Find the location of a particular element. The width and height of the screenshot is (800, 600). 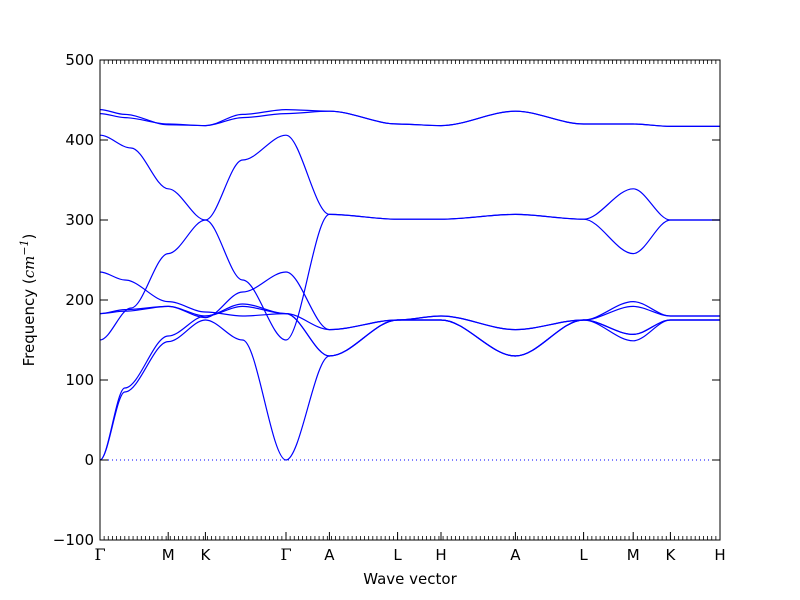

y-tick-label: 200 is located at coordinates (79, 300).